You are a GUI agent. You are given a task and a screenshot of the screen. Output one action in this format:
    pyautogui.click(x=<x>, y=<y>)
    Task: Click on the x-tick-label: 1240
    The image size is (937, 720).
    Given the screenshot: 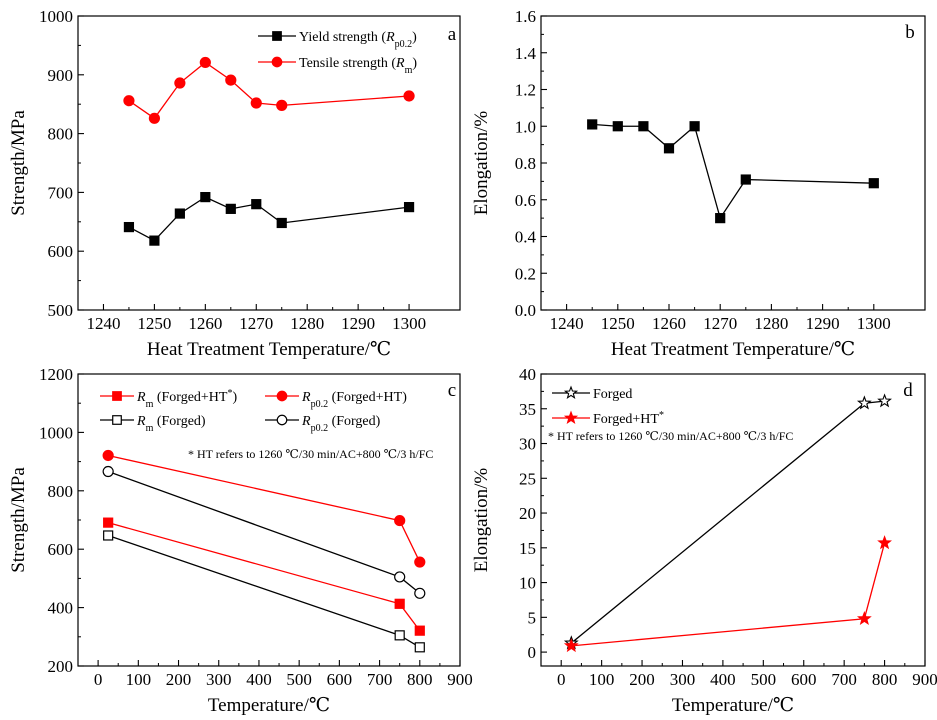 What is the action you would take?
    pyautogui.click(x=567, y=323)
    